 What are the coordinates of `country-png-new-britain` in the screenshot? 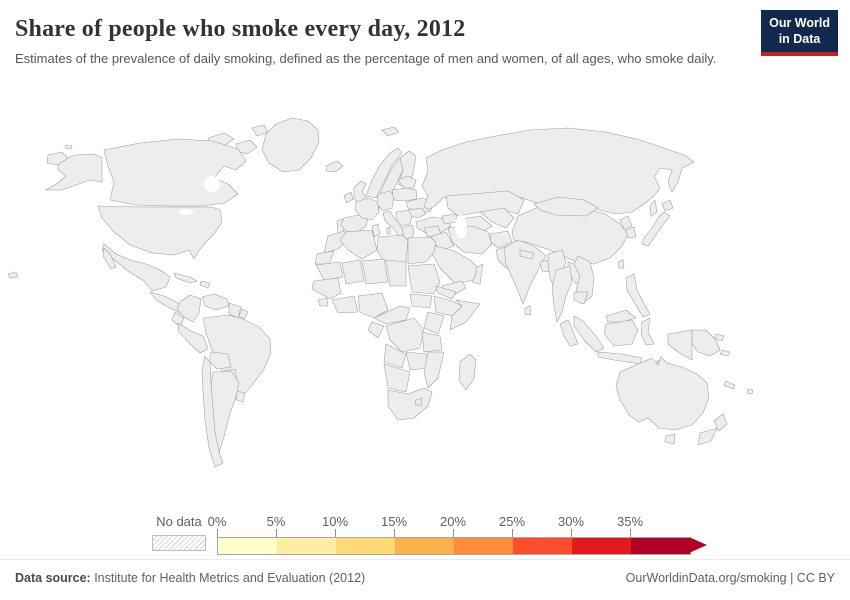 It's located at (719, 337).